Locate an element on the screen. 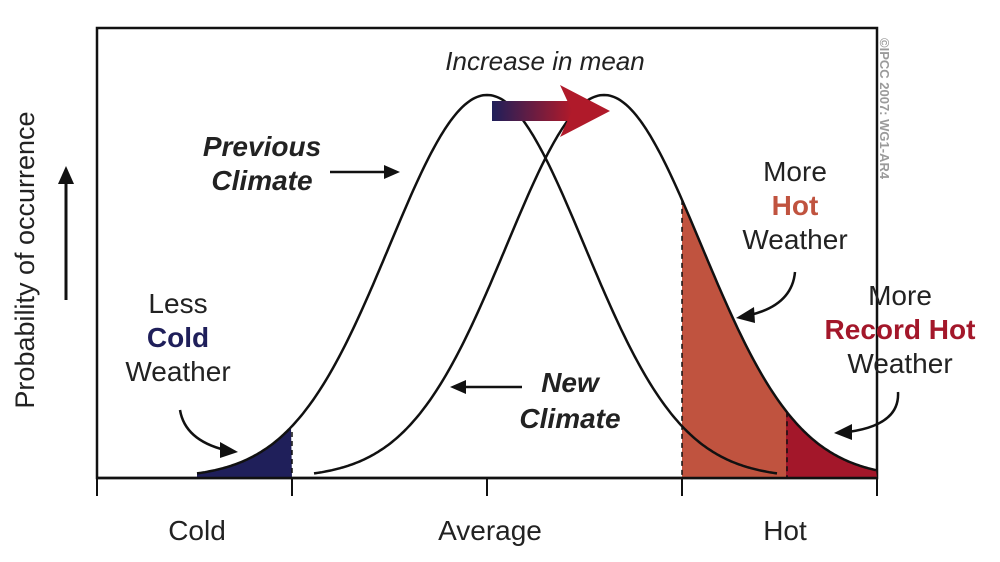  more-hot-3: Weather is located at coordinates (794, 239).